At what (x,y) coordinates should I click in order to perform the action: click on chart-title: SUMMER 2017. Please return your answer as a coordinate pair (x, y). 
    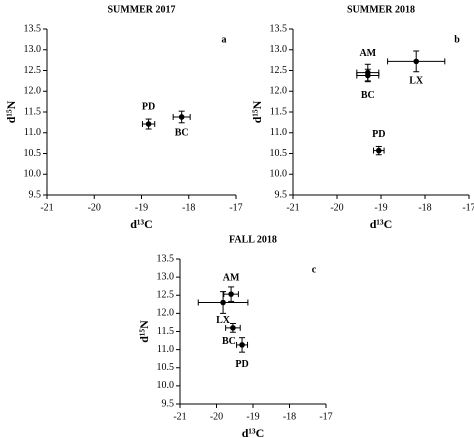
    Looking at the image, I should click on (141, 9).